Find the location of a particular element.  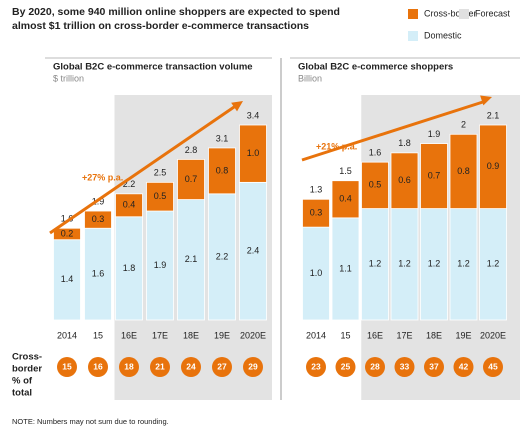

value-label: 2.2 is located at coordinates (222, 256).